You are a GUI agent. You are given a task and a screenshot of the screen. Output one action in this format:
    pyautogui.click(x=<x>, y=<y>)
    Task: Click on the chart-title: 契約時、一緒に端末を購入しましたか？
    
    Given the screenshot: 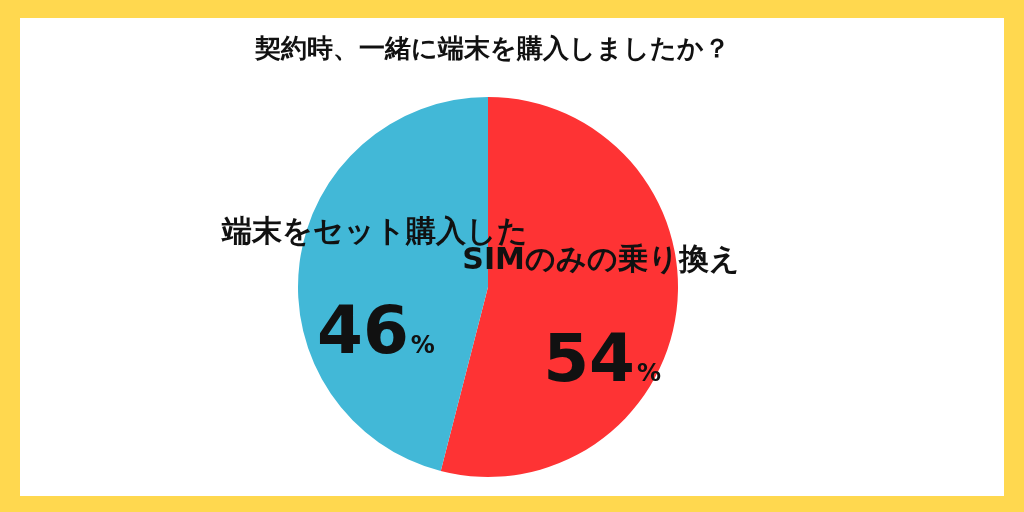 What is the action you would take?
    pyautogui.click(x=491, y=47)
    